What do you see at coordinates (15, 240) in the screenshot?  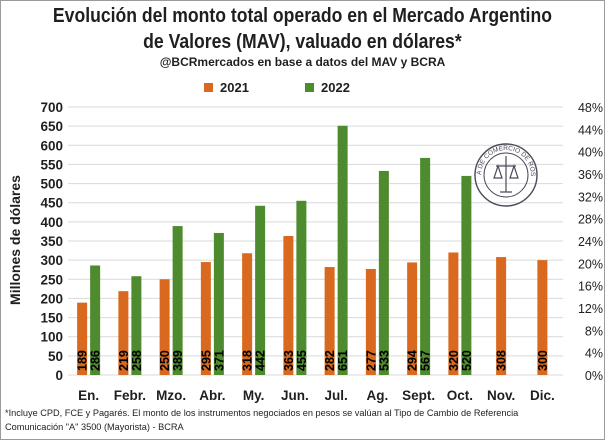 I see `y-axis-label: Millones de dólares` at bounding box center [15, 240].